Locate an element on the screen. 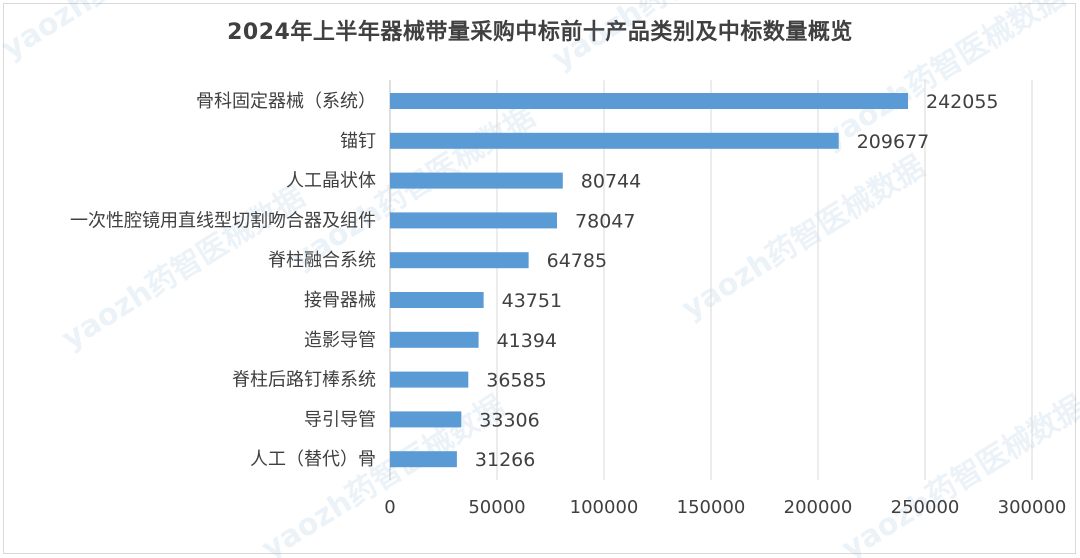 The width and height of the screenshot is (1080, 558). x-tick-label: 300000 is located at coordinates (1032, 507).